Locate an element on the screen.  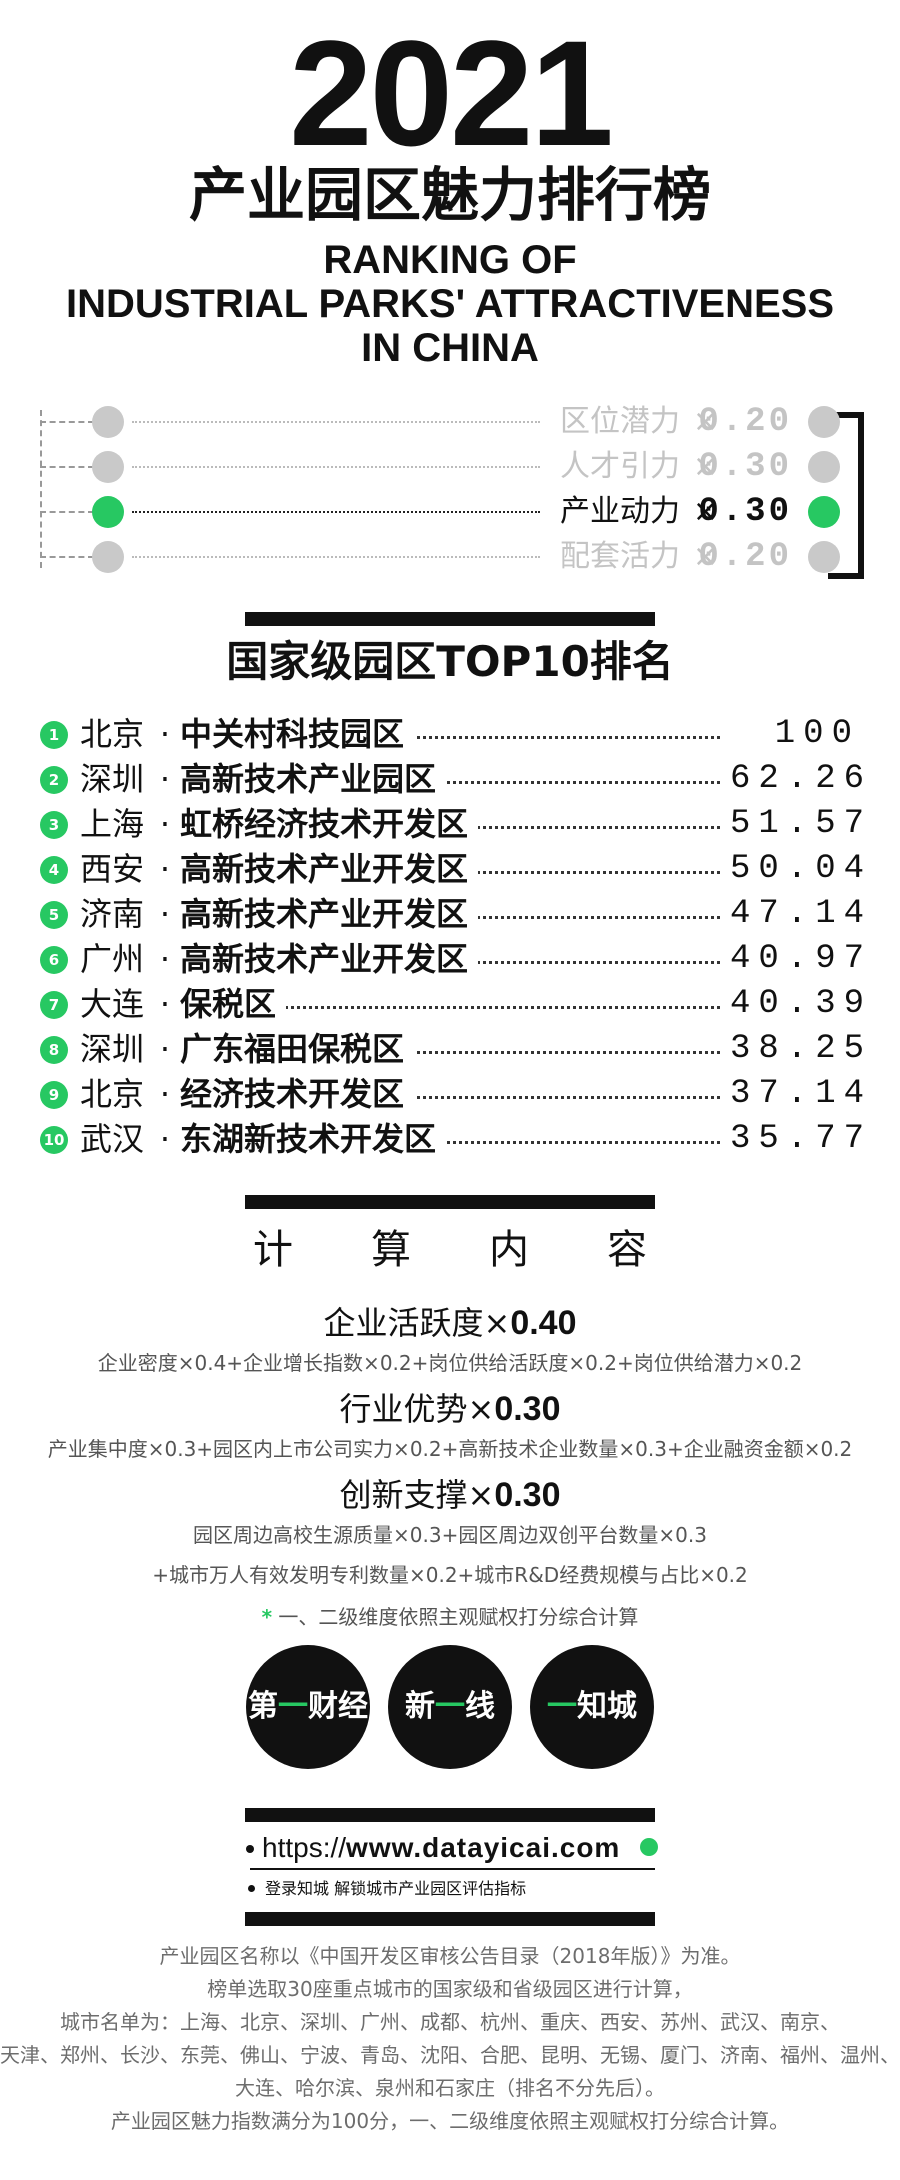
calculation-heading: 计算内容 is located at coordinates (489, 1250).